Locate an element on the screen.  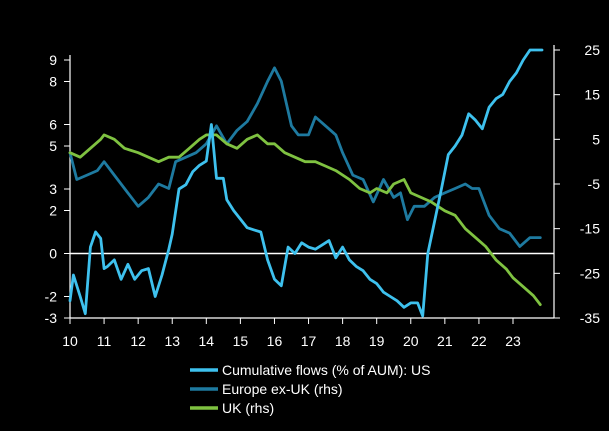
left-y-tick-label: 3 is located at coordinates (53, 189).